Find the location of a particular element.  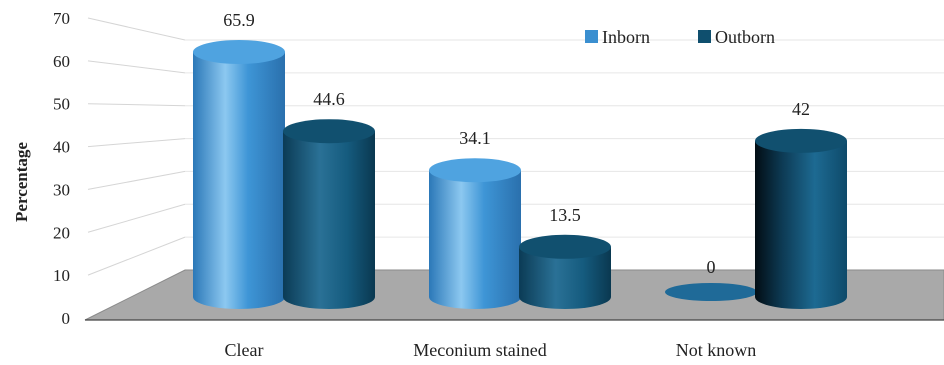

legend-swatch-outborn is located at coordinates (704, 36).